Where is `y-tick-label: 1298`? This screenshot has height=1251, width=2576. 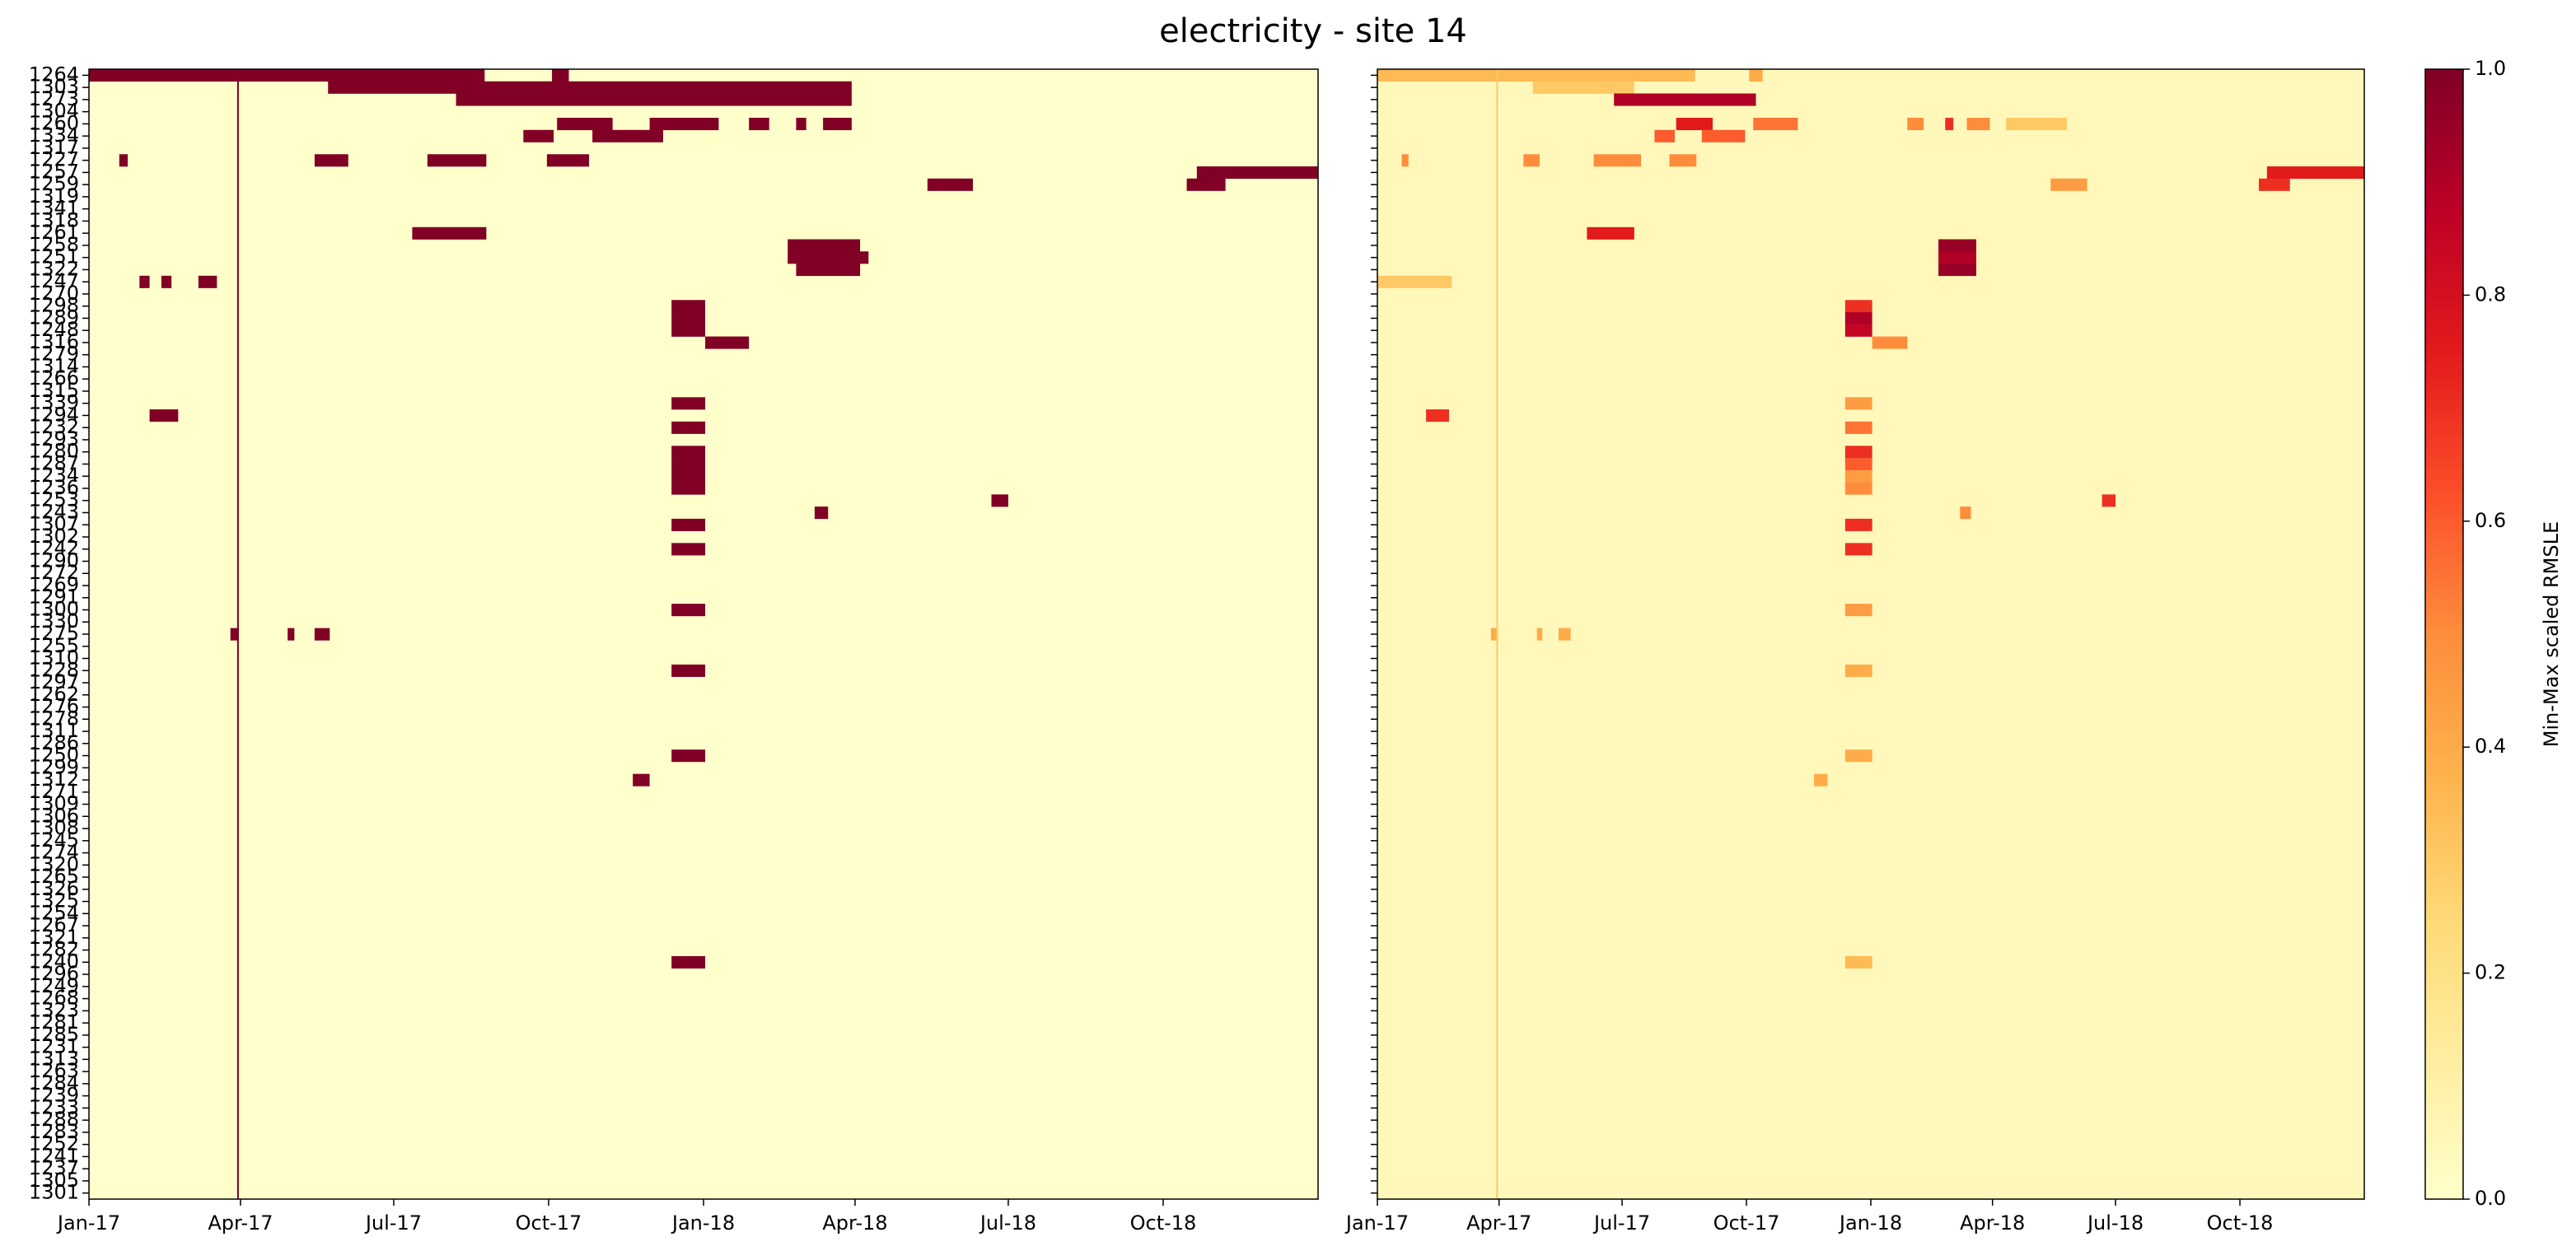 y-tick-label: 1298 is located at coordinates (54, 306).